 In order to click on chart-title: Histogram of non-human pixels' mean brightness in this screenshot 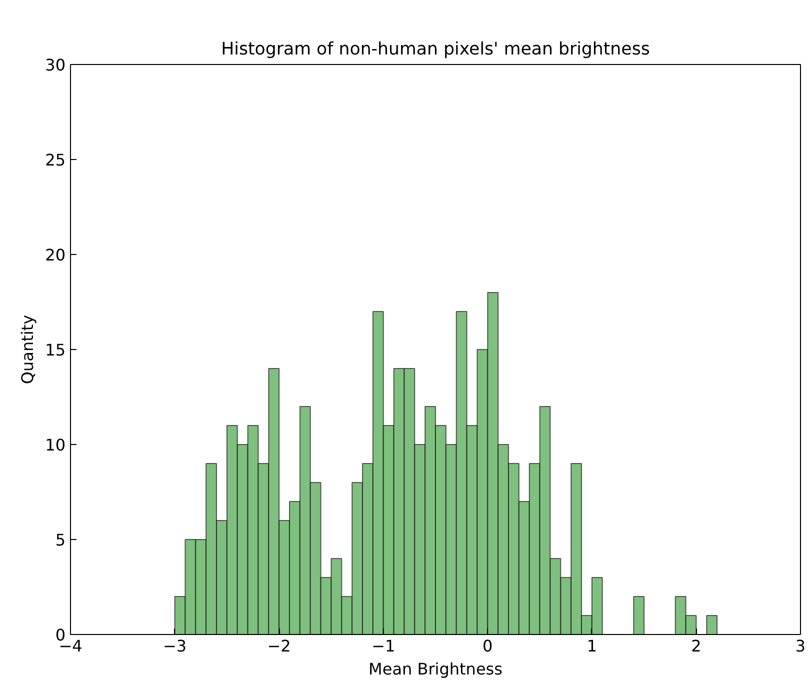, I will do `click(435, 50)`.